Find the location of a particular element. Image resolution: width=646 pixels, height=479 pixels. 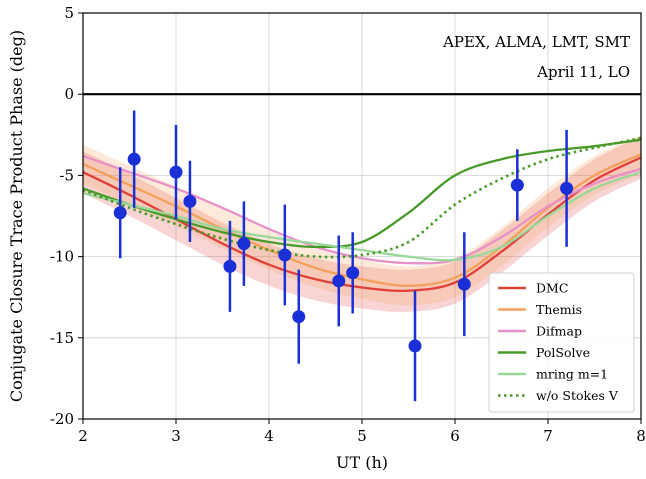

x-tick-label: 3 is located at coordinates (176, 436).